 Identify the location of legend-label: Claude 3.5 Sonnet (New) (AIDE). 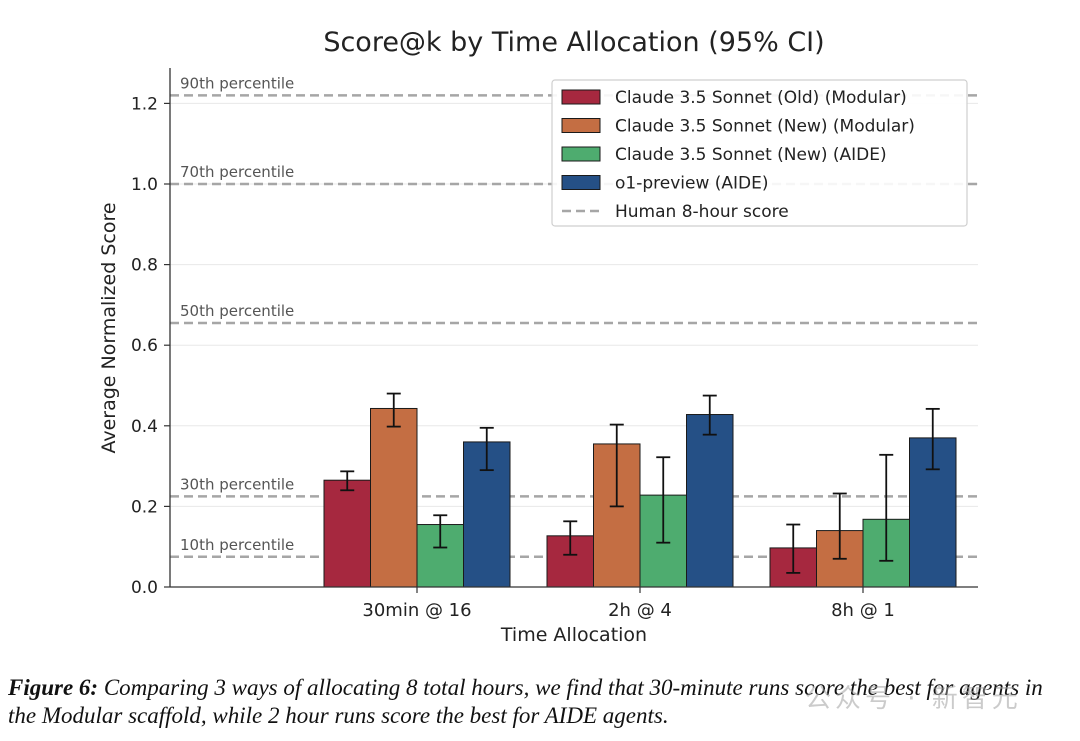
(751, 155).